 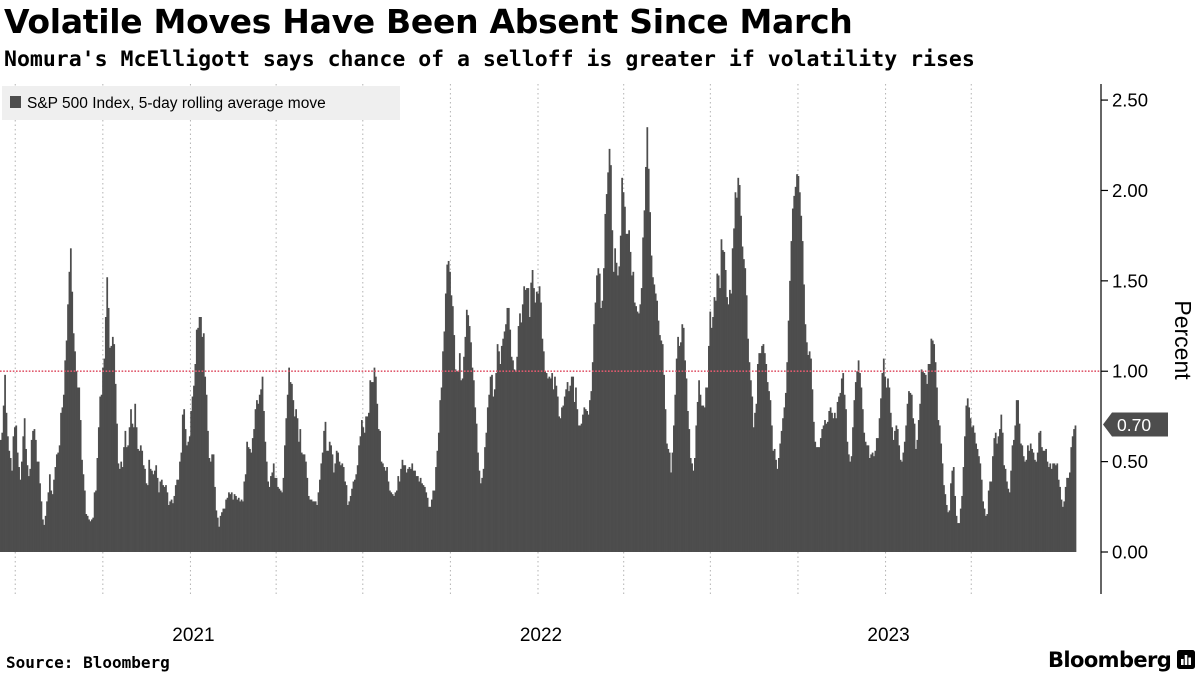 What do you see at coordinates (193, 635) in the screenshot?
I see `x-tick-label: 2021` at bounding box center [193, 635].